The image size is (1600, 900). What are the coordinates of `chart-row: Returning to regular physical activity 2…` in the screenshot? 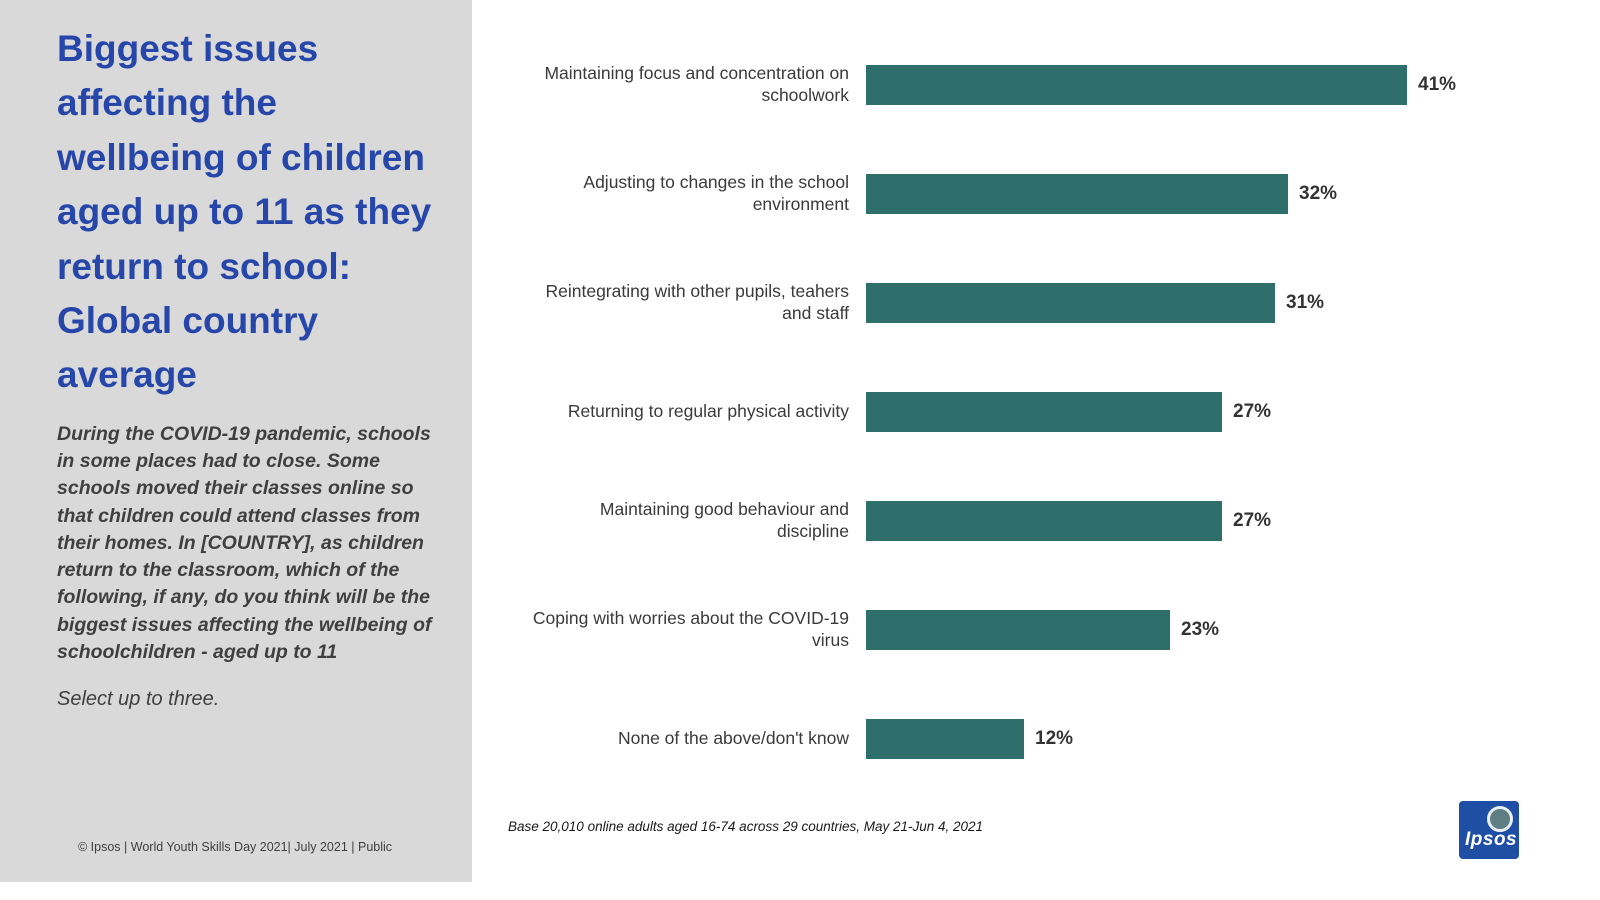 It's located at (1063, 411).